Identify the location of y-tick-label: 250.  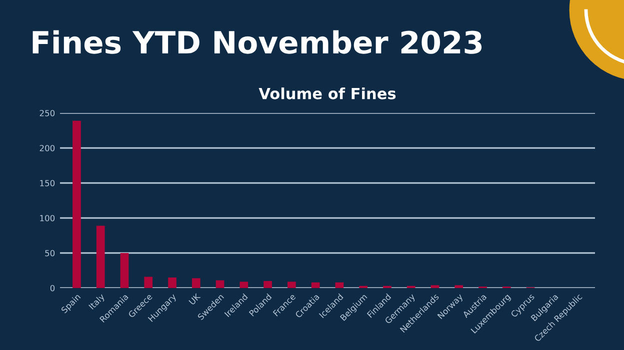
(47, 113).